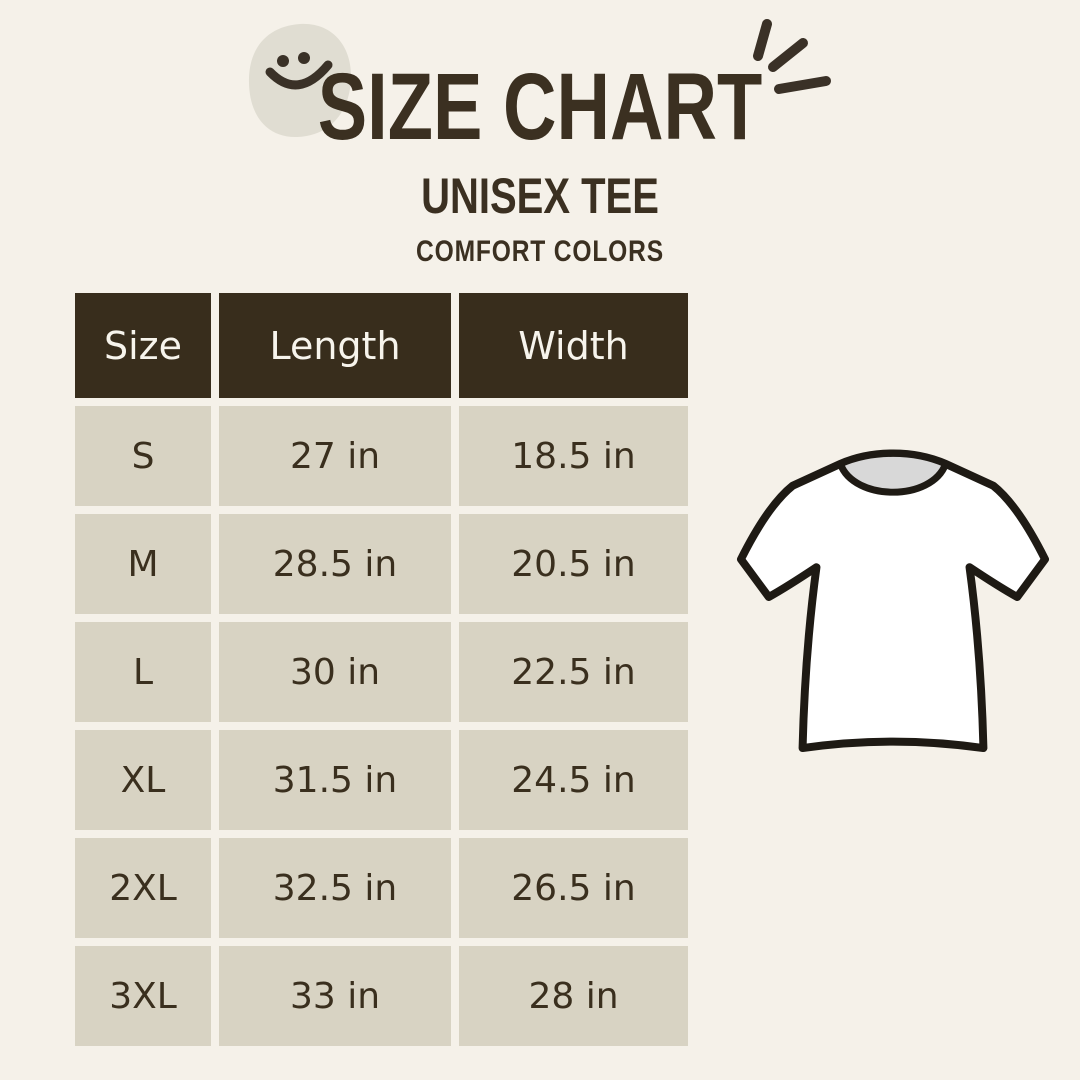 This screenshot has height=1080, width=1080. Describe the element at coordinates (573, 672) in the screenshot. I see `width-cell: 22.5 in` at that location.